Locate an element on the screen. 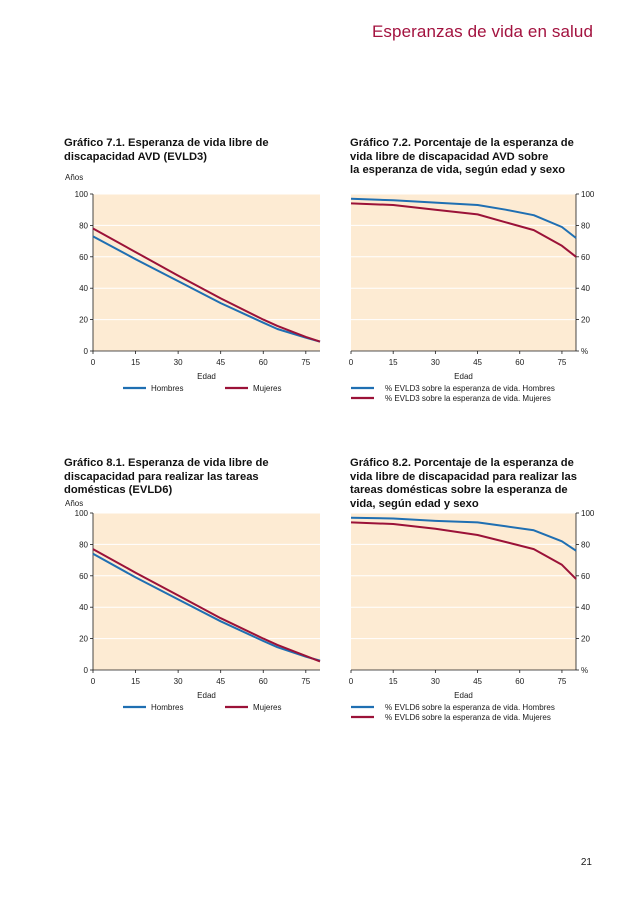  page-header-title: Esperanzas de vida en salud is located at coordinates (482, 31).